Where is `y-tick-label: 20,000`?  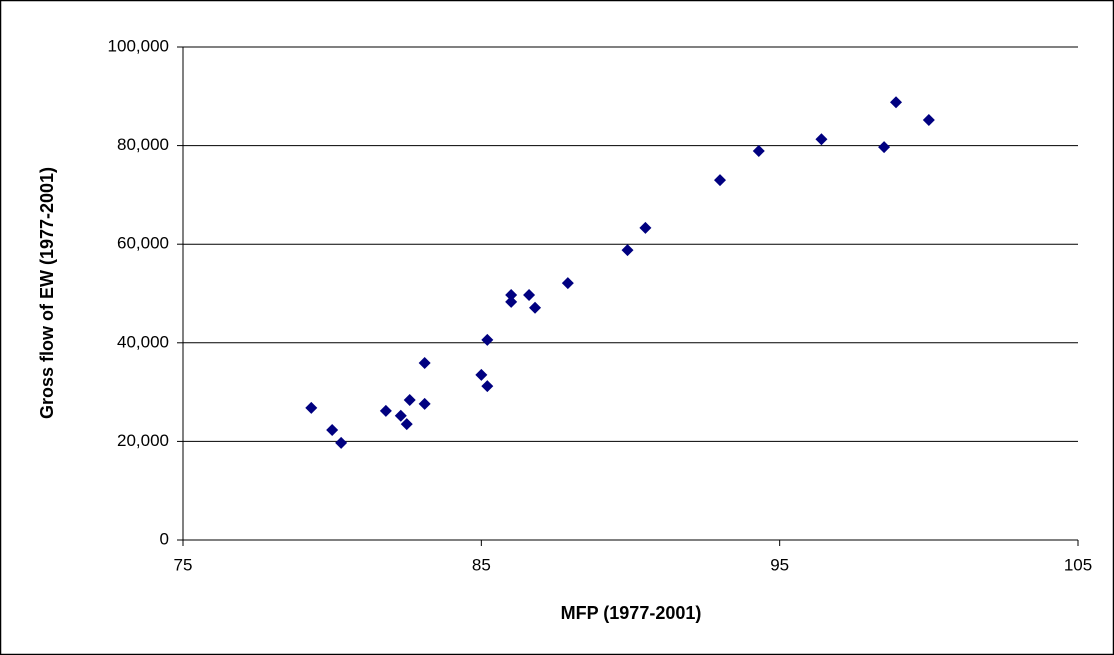 y-tick-label: 20,000 is located at coordinates (143, 440).